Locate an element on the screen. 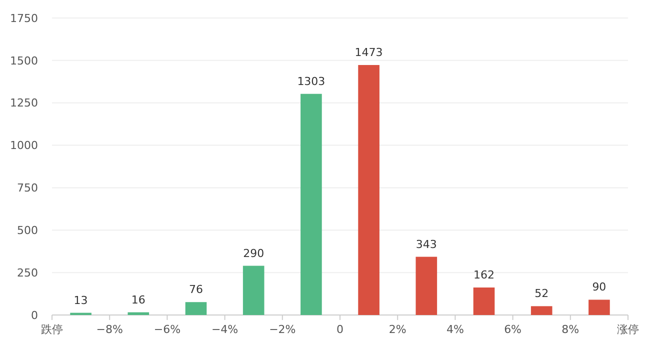 The image size is (652, 343). y-tick-label: 1750 is located at coordinates (24, 18).